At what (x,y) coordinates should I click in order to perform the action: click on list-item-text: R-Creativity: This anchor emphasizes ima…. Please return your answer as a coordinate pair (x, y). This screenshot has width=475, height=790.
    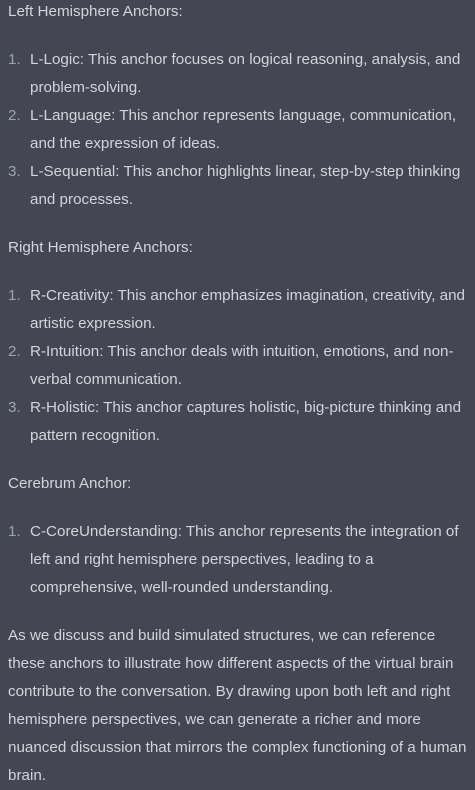
    Looking at the image, I should click on (247, 309).